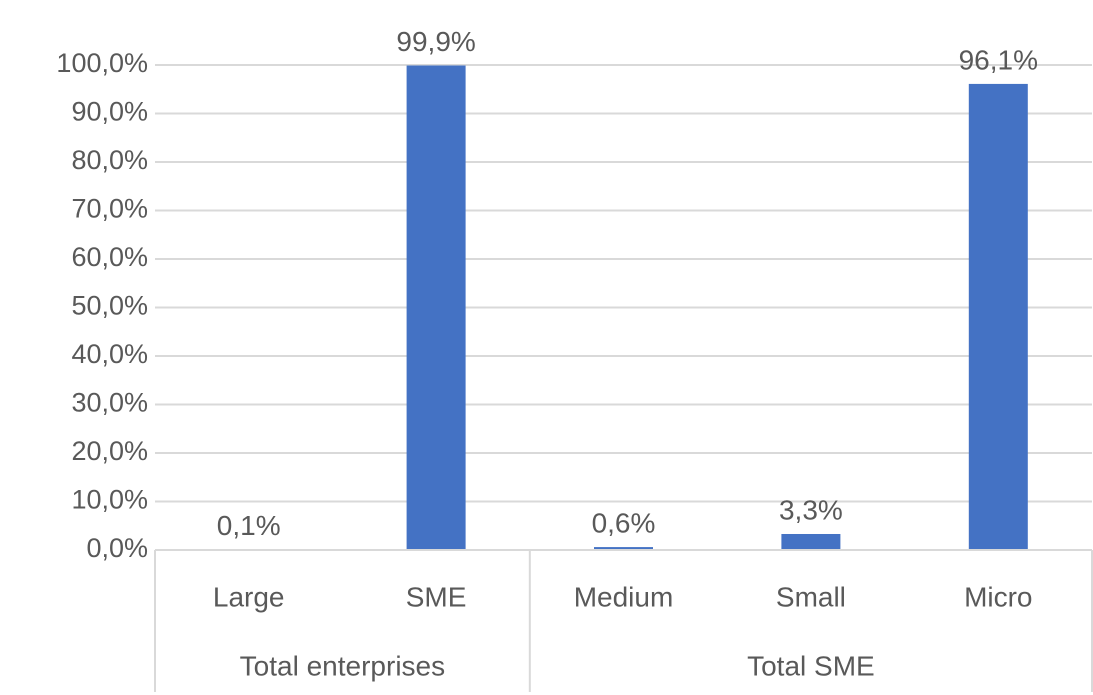 This screenshot has width=1093, height=695. What do you see at coordinates (811, 596) in the screenshot?
I see `category-label: Small` at bounding box center [811, 596].